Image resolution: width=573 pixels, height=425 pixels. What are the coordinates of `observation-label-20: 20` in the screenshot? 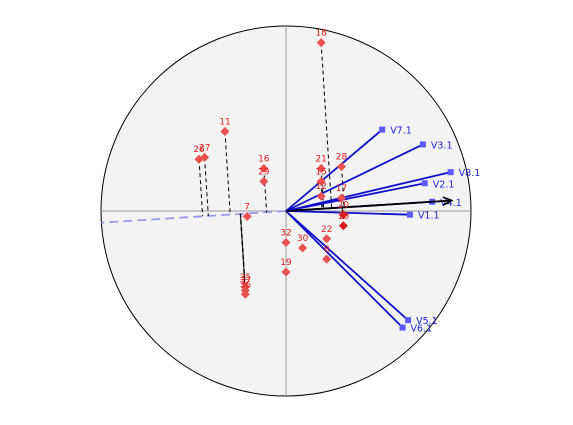 It's located at (344, 206).